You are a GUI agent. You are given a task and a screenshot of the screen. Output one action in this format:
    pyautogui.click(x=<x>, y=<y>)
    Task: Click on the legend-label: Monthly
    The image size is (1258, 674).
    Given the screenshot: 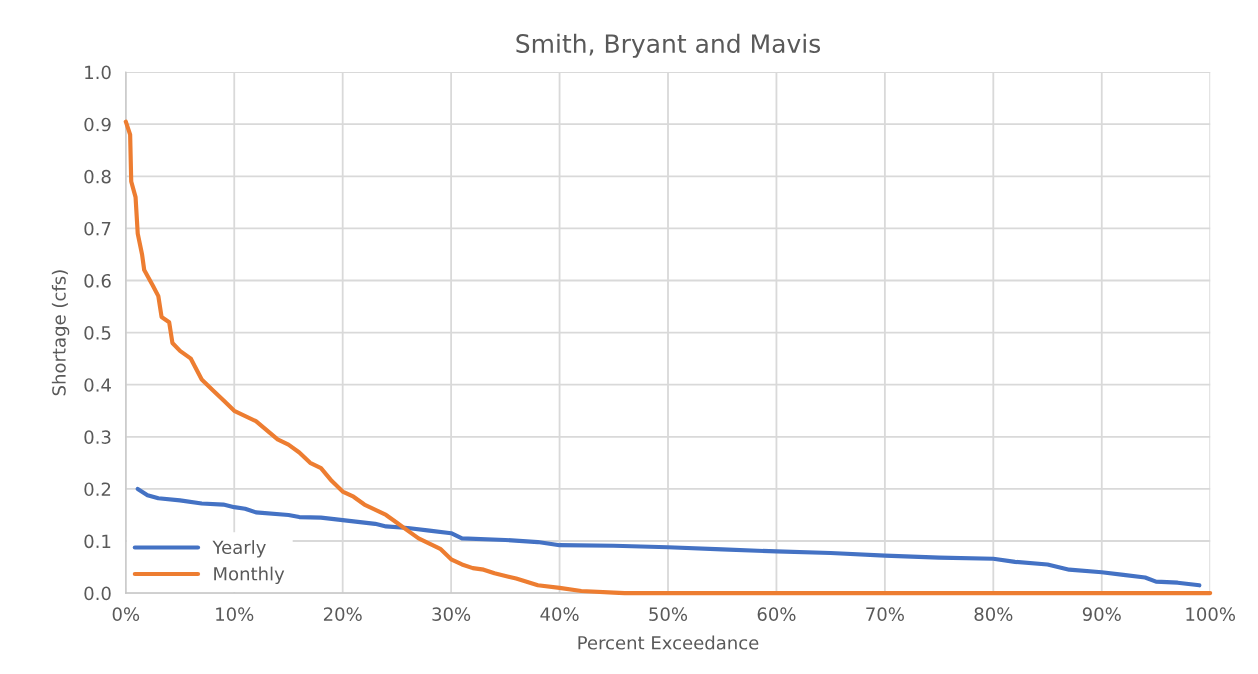 What is the action you would take?
    pyautogui.click(x=249, y=575)
    